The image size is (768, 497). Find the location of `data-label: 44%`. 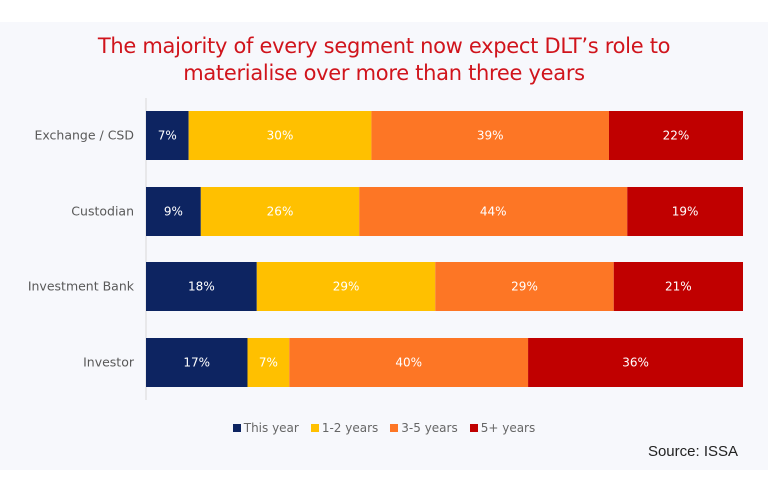

data-label: 44% is located at coordinates (493, 212).